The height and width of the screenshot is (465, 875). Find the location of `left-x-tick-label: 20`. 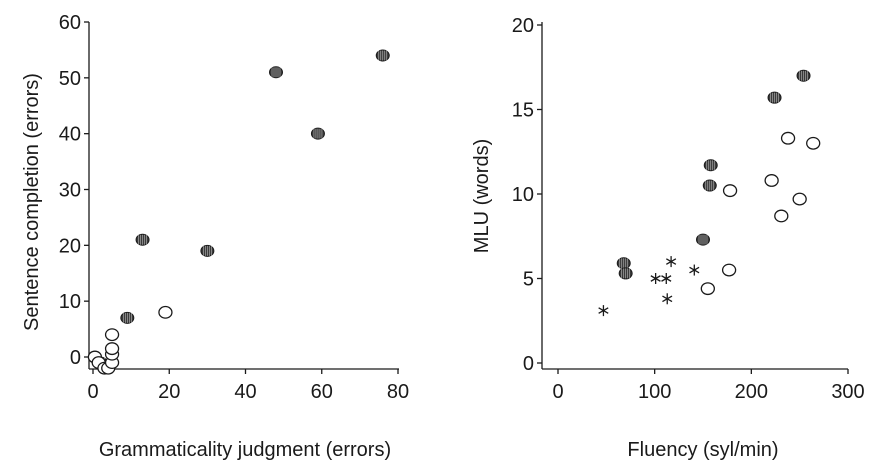

left-x-tick-label: 20 is located at coordinates (169, 392).